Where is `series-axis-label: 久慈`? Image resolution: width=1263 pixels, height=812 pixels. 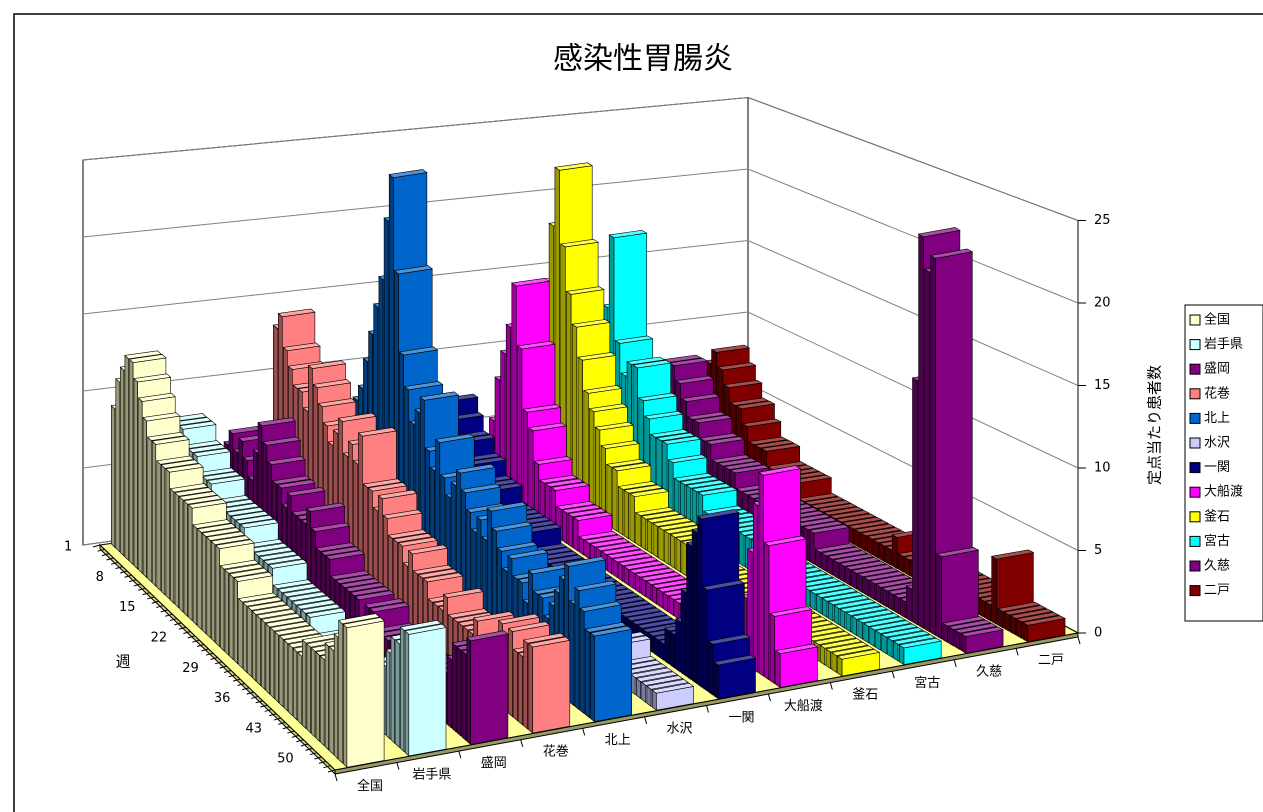 series-axis-label: 久慈 is located at coordinates (989, 672).